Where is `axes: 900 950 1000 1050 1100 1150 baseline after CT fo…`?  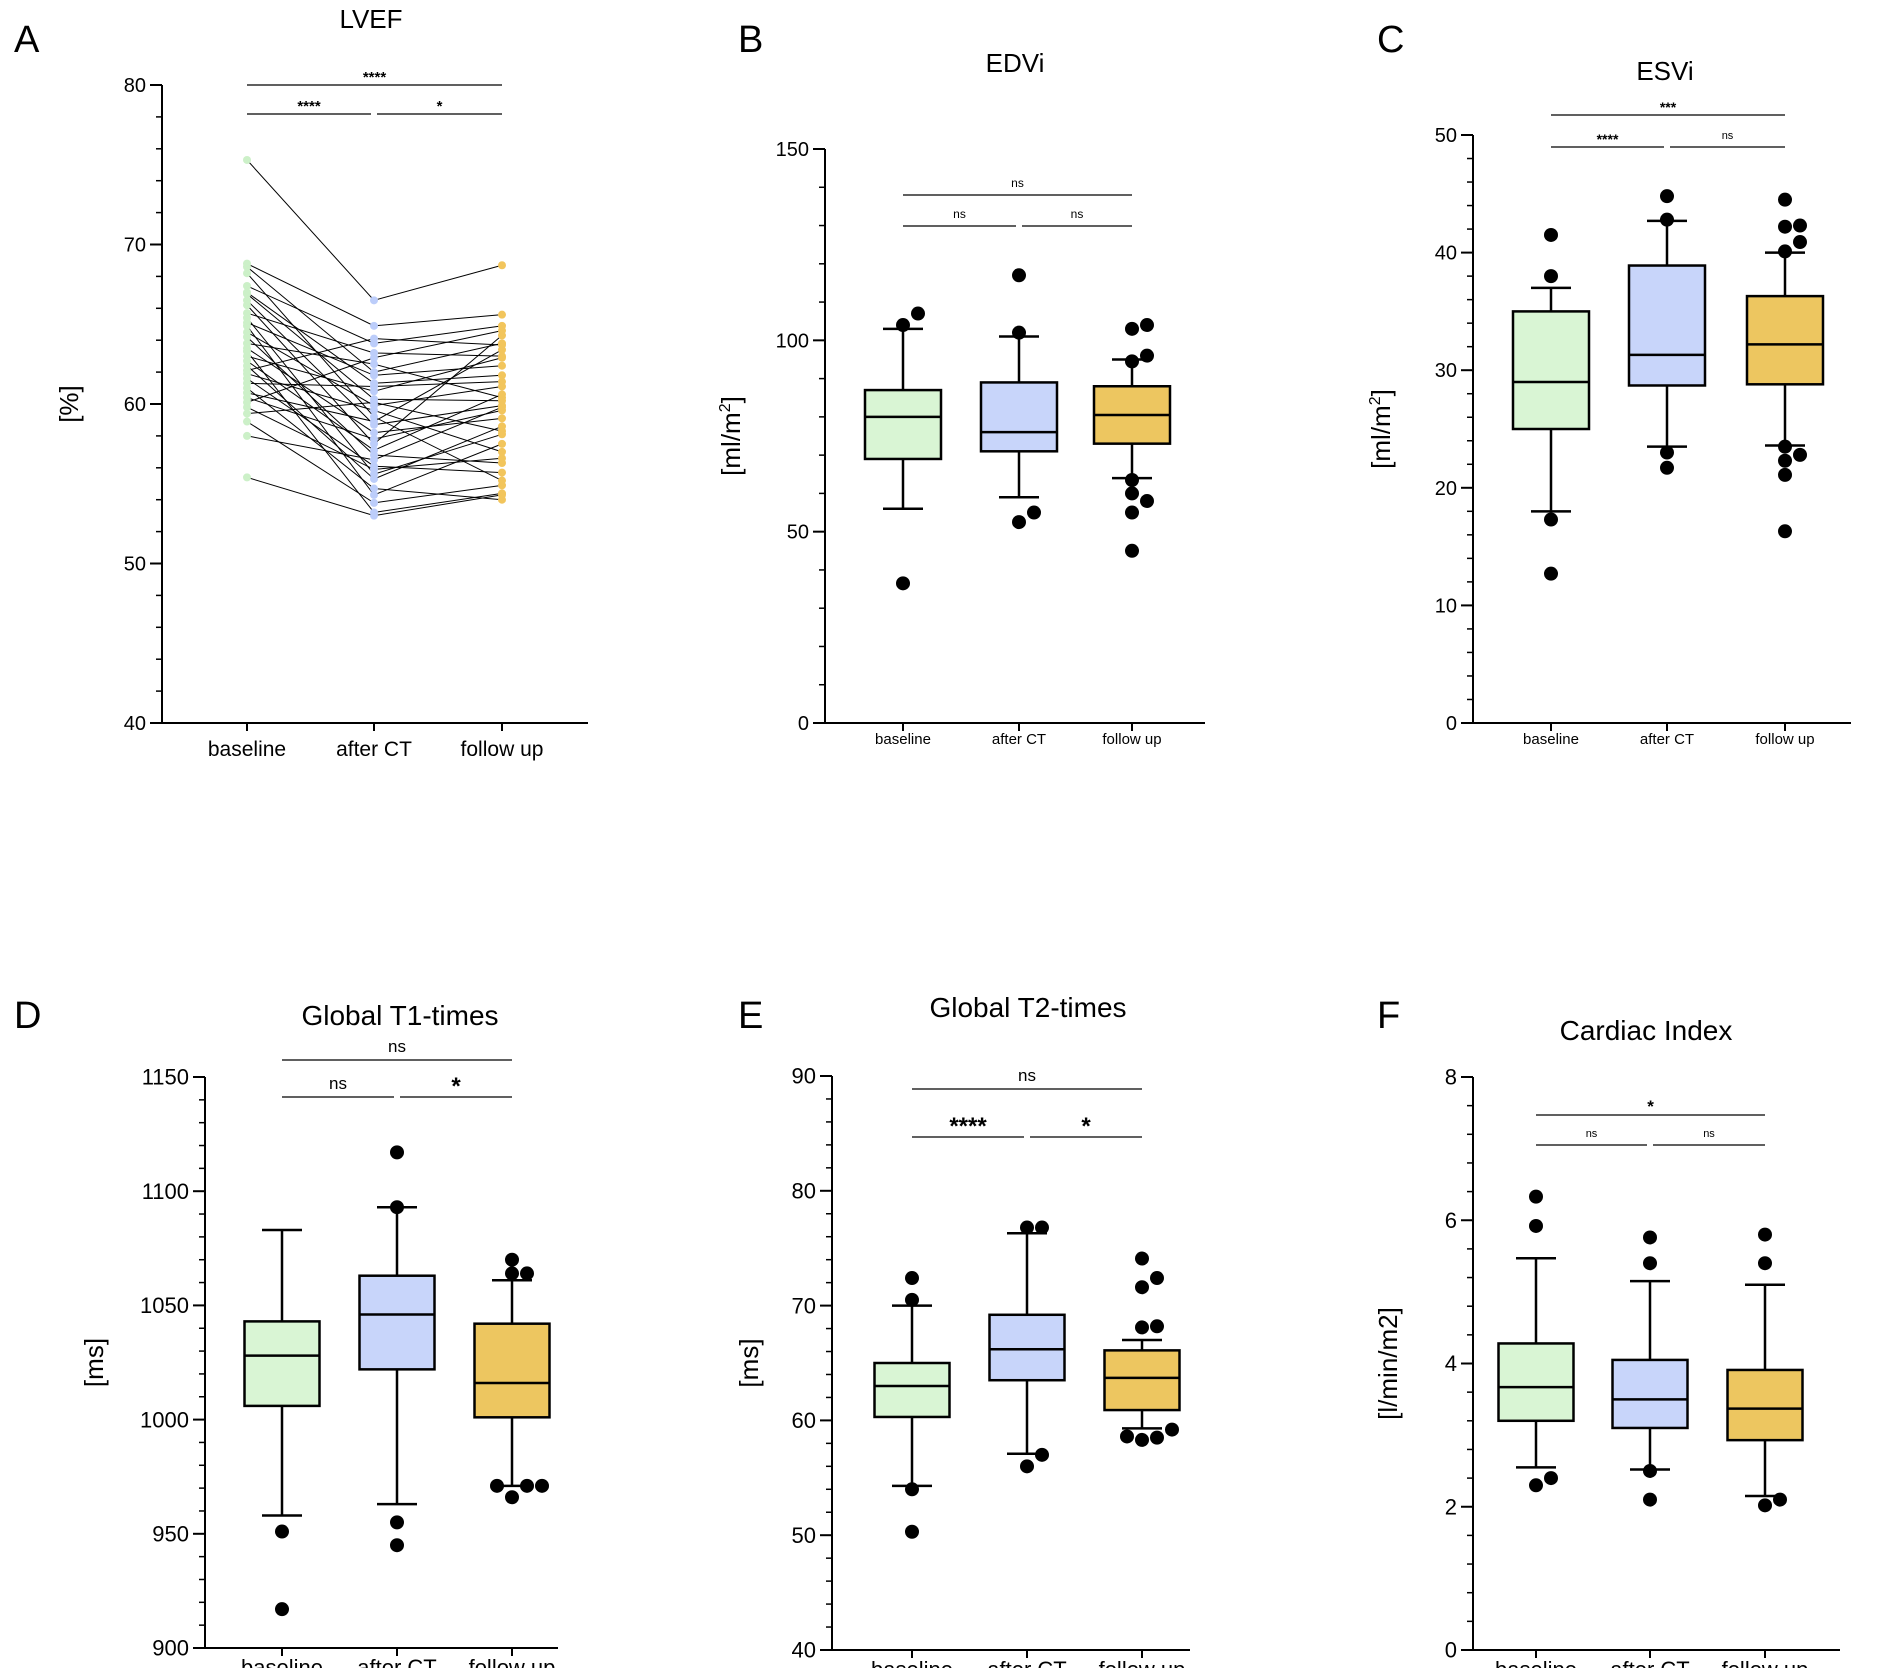
axes: 900 950 1000 1050 1100 1150 baseline after CT fo… is located at coordinates (349, 1366).